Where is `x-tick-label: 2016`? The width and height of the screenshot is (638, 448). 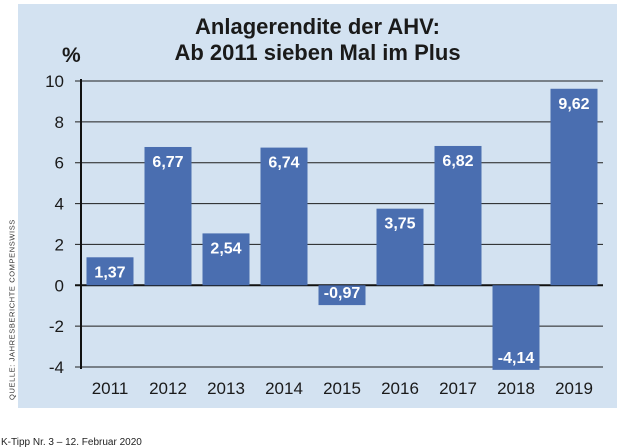 x-tick-label: 2016 is located at coordinates (400, 388).